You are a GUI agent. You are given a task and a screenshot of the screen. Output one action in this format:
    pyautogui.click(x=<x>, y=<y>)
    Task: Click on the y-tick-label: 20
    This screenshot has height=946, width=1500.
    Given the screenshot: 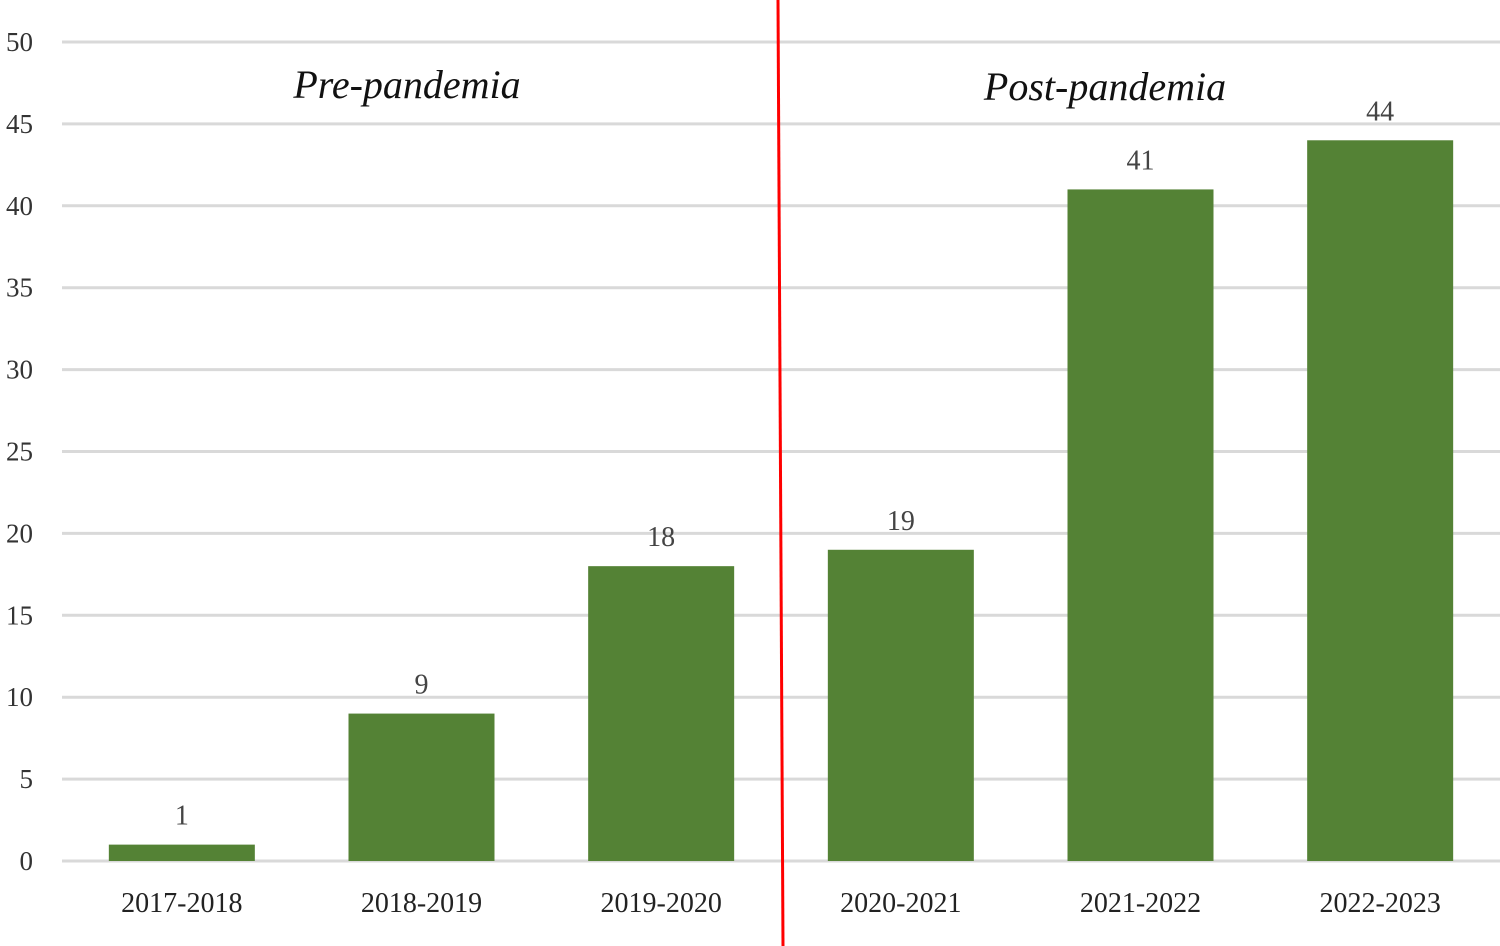 What is the action you would take?
    pyautogui.click(x=19, y=533)
    